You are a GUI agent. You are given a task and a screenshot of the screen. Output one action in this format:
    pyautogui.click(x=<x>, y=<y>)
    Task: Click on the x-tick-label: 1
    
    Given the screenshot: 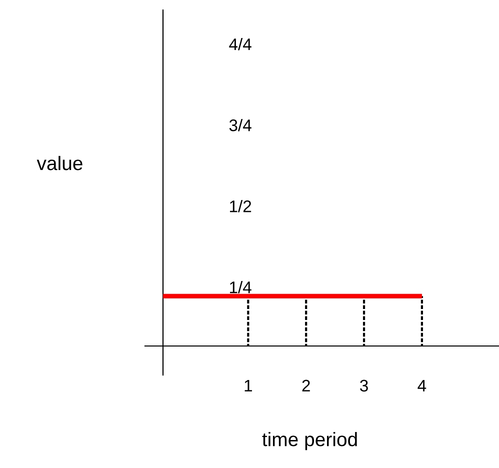 What is the action you would take?
    pyautogui.click(x=248, y=386)
    